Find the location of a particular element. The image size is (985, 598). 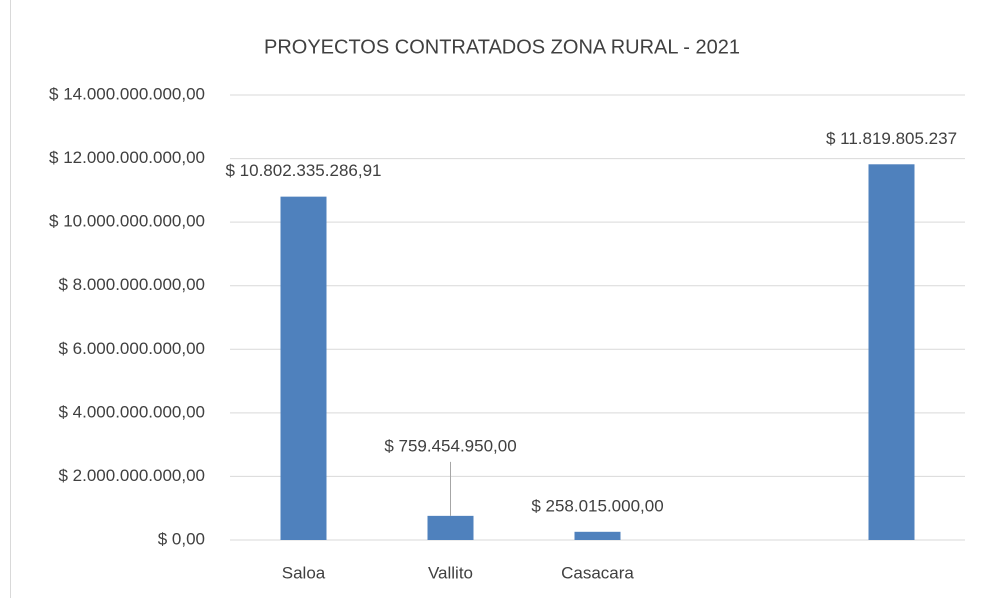

x-tick-label: Saloa is located at coordinates (304, 572).